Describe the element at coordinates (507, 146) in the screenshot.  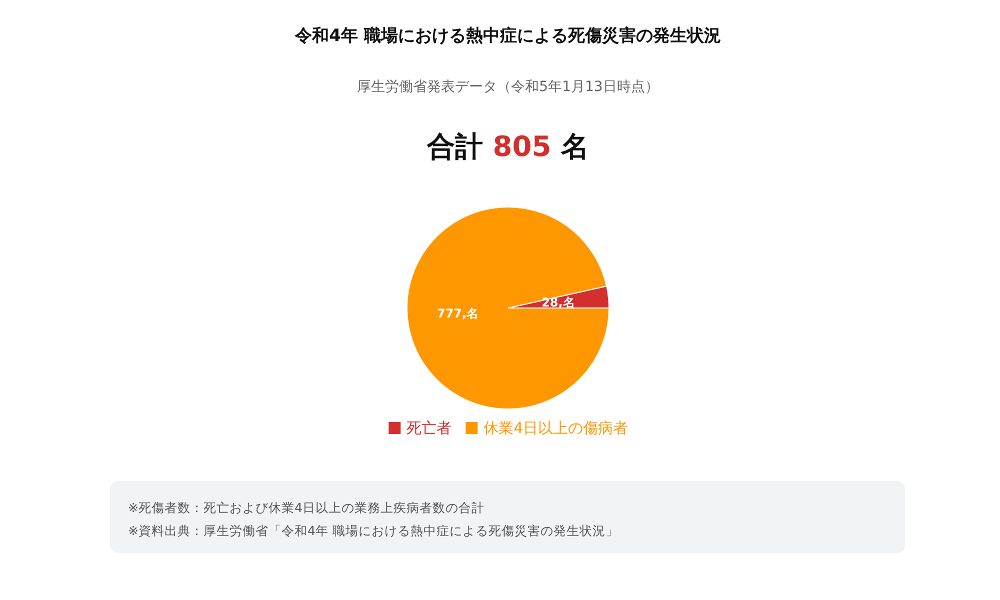
I see `text: 合計 805 名` at that location.